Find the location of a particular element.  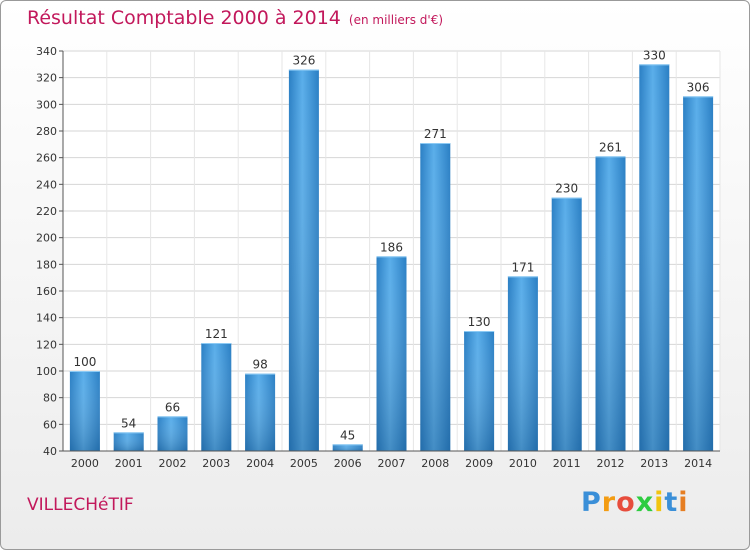

bar-value-label: 66 is located at coordinates (172, 407).